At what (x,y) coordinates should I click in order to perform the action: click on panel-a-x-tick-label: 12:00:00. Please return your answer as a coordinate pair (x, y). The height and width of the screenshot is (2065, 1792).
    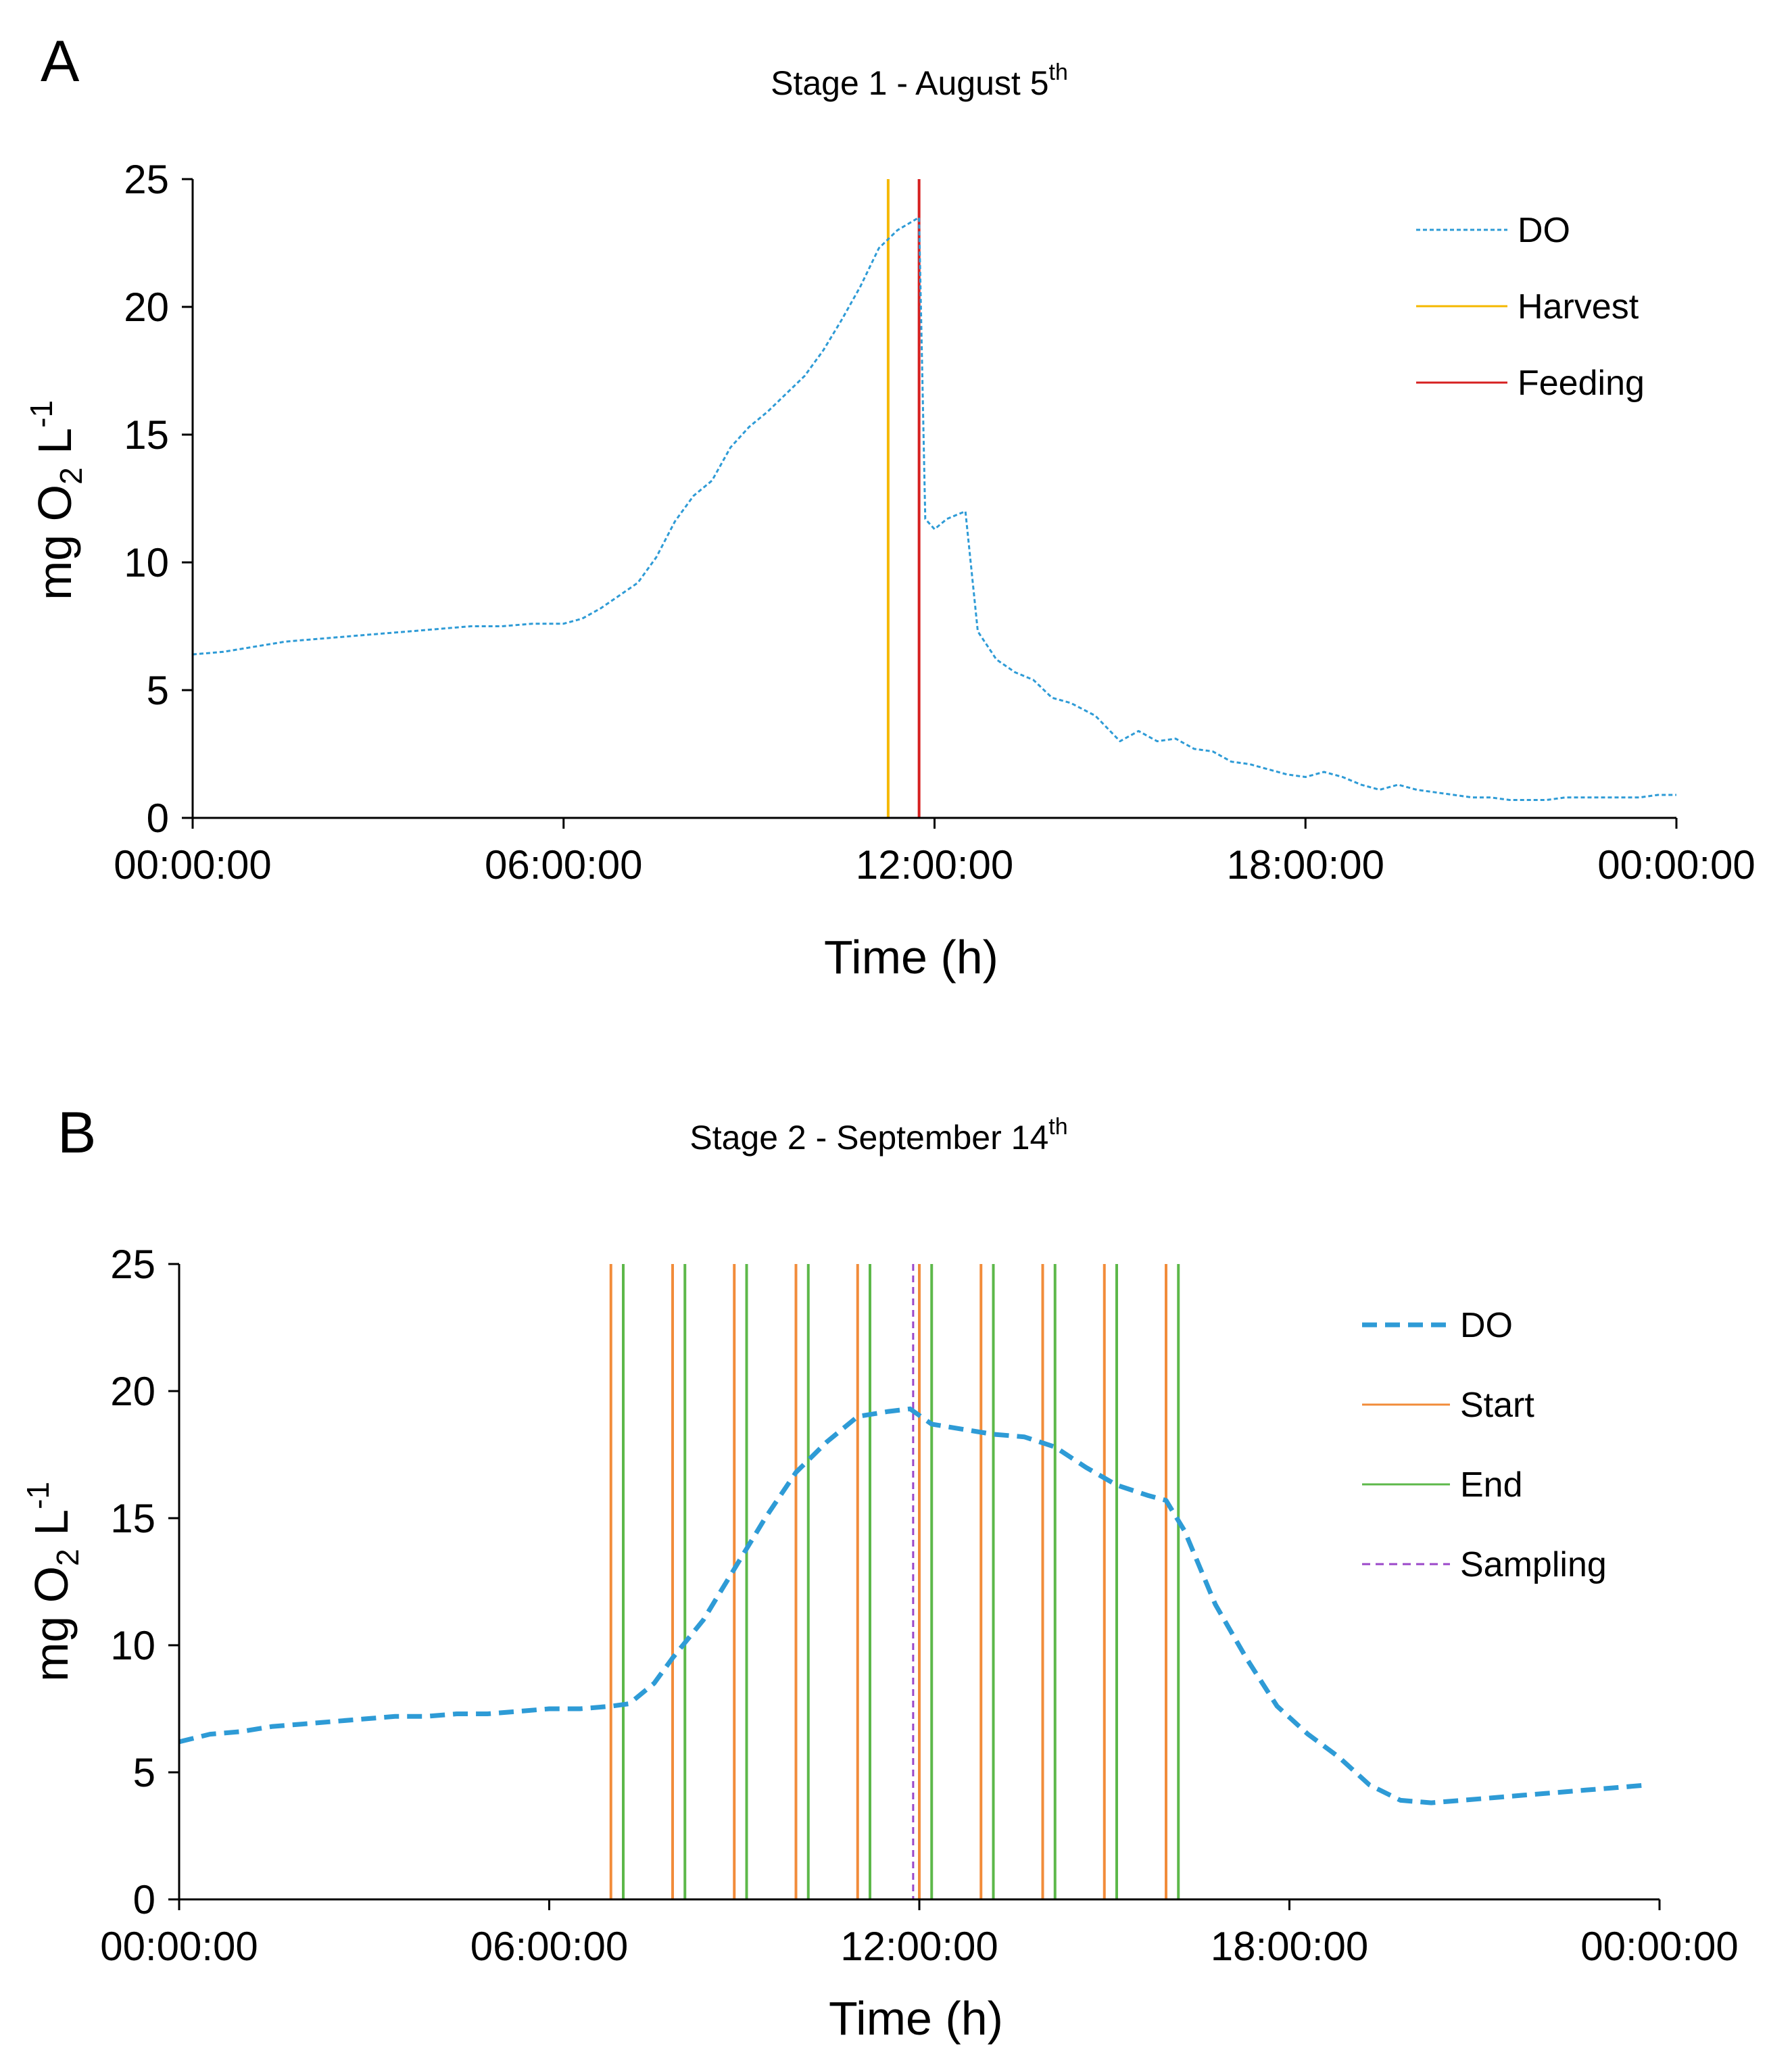
    Looking at the image, I should click on (935, 865).